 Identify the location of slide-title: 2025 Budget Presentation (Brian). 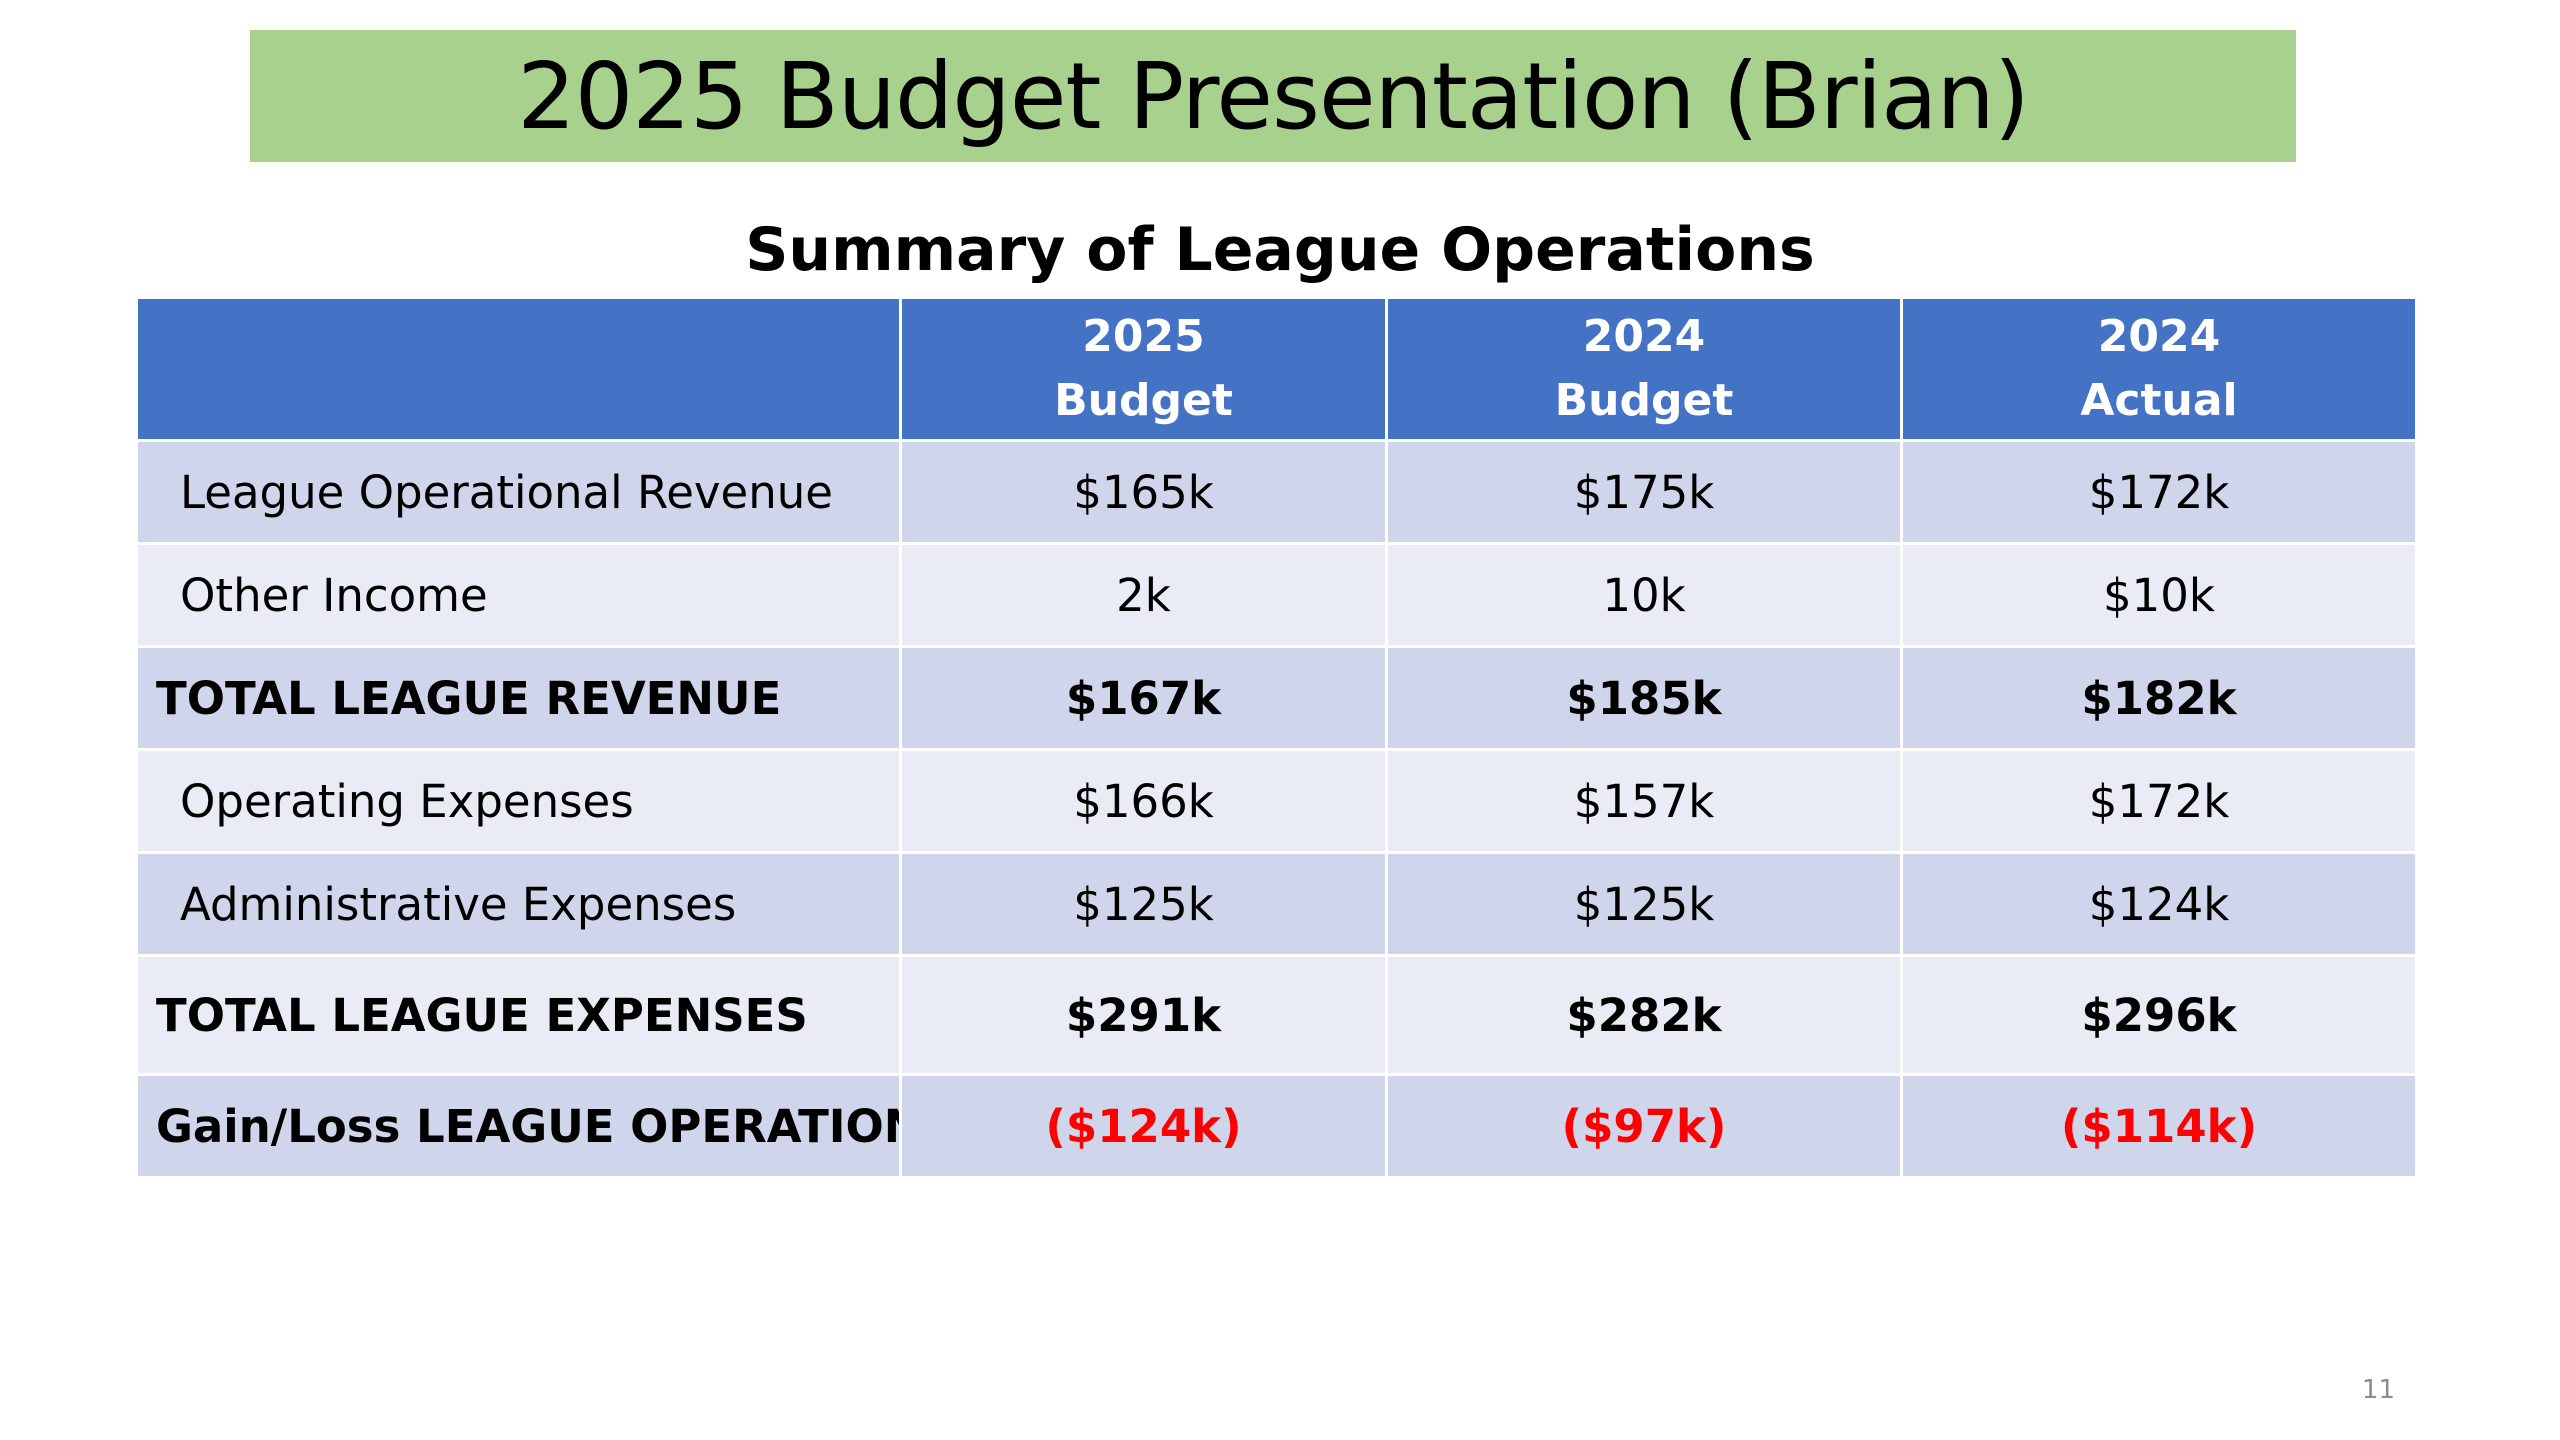
(1273, 96).